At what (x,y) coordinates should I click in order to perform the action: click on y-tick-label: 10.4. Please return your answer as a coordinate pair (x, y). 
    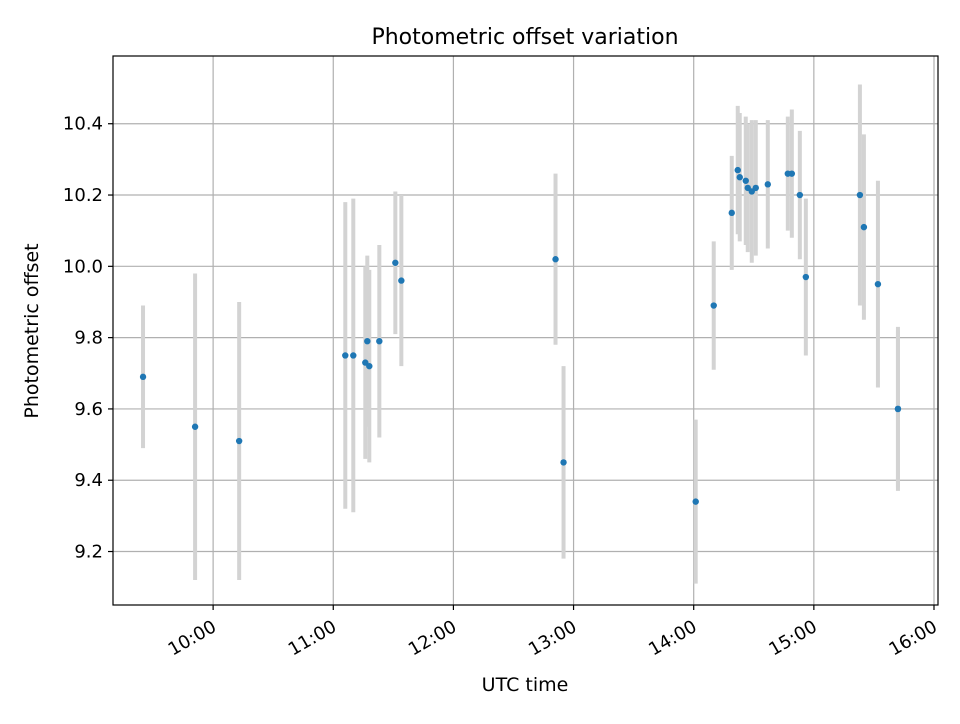
    Looking at the image, I should click on (83, 124).